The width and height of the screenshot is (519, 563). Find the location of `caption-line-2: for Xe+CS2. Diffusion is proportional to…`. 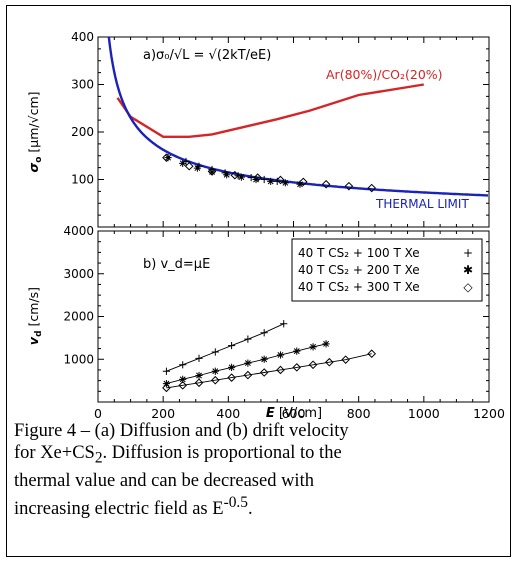

caption-line-2: for Xe+CS2. Diffusion is proportional to… is located at coordinates (259, 456).